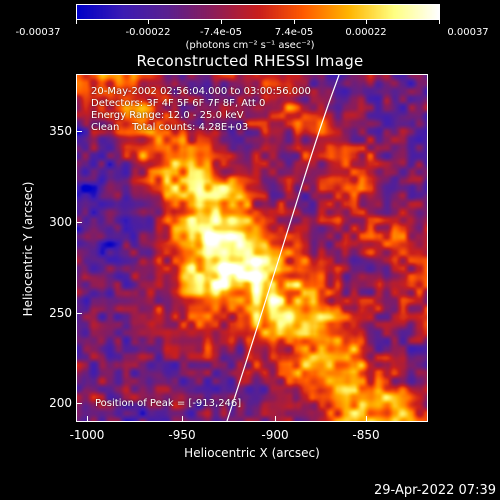  Describe the element at coordinates (60, 222) in the screenshot. I see `y-tick-label: 300` at that location.